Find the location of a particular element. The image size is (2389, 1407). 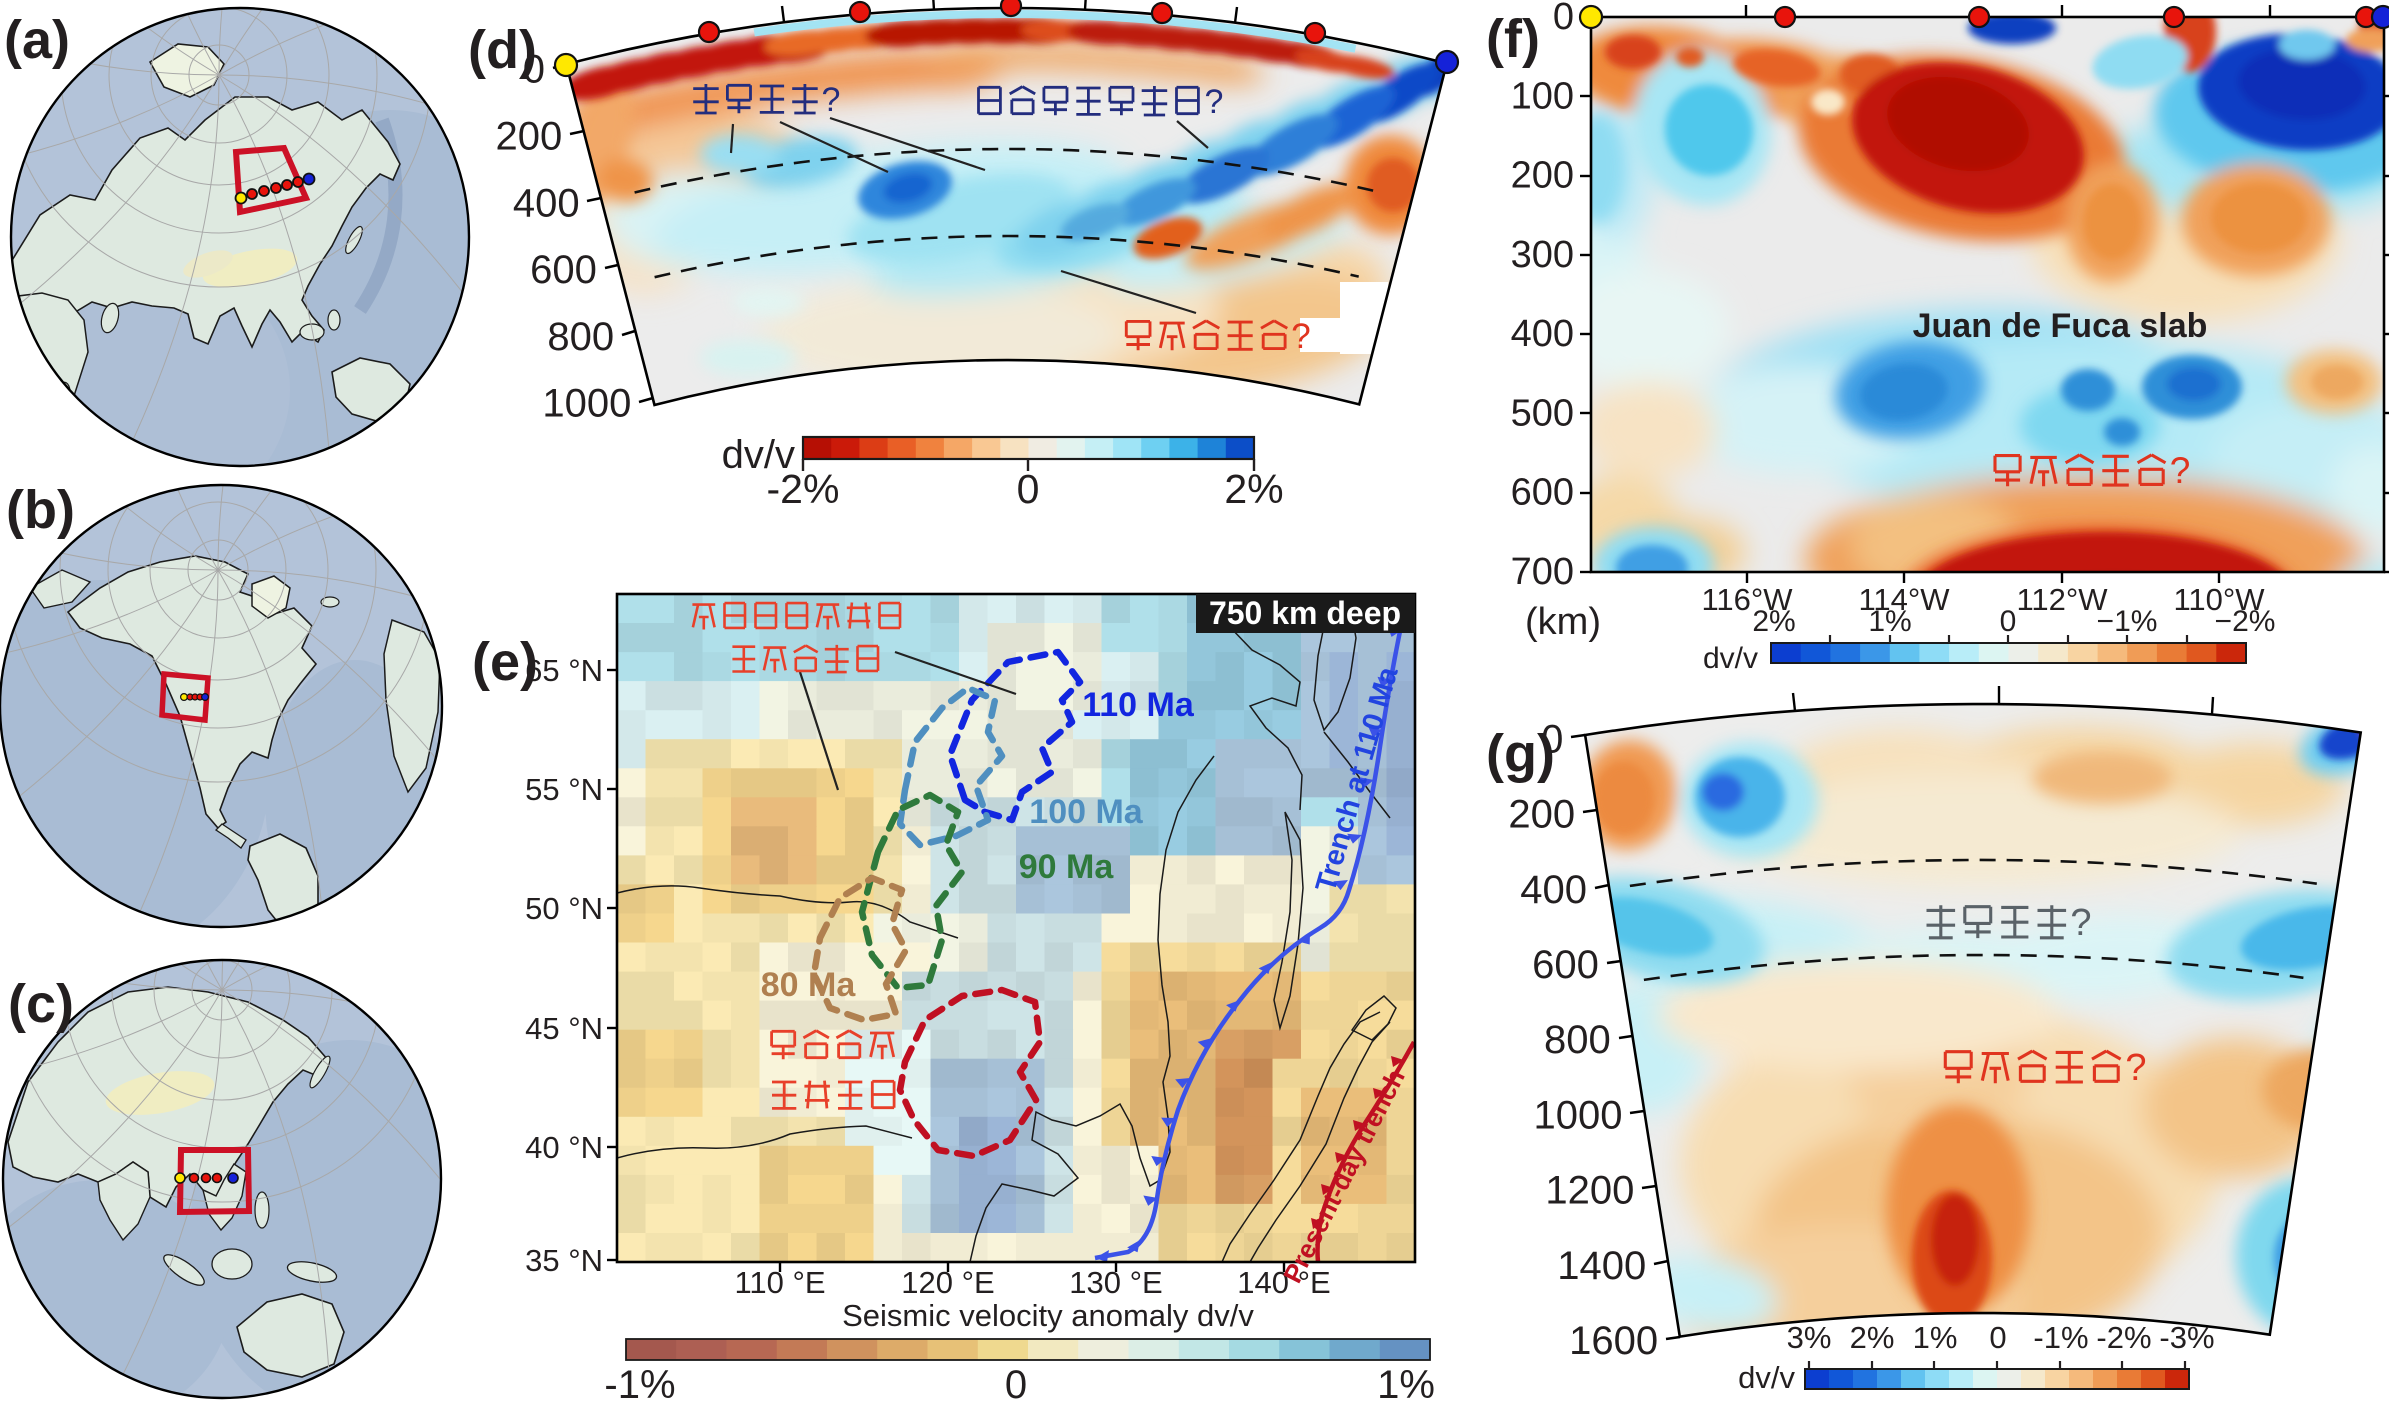

svg-text: 116°W is located at coordinates (1747, 599).